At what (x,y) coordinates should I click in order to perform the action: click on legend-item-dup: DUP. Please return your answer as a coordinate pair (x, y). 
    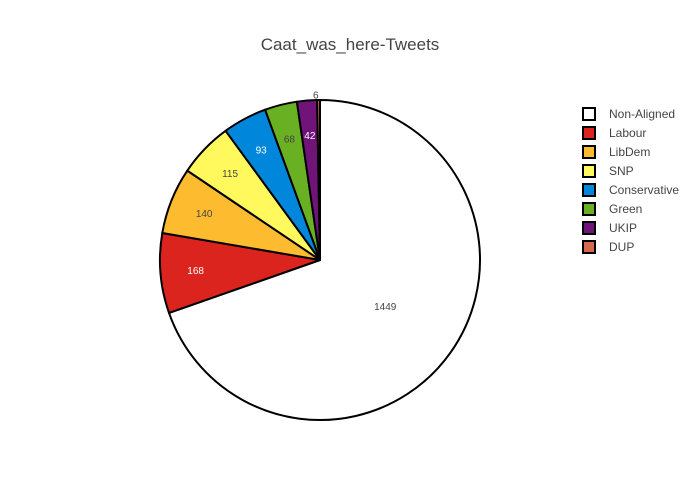
    Looking at the image, I should click on (608, 247).